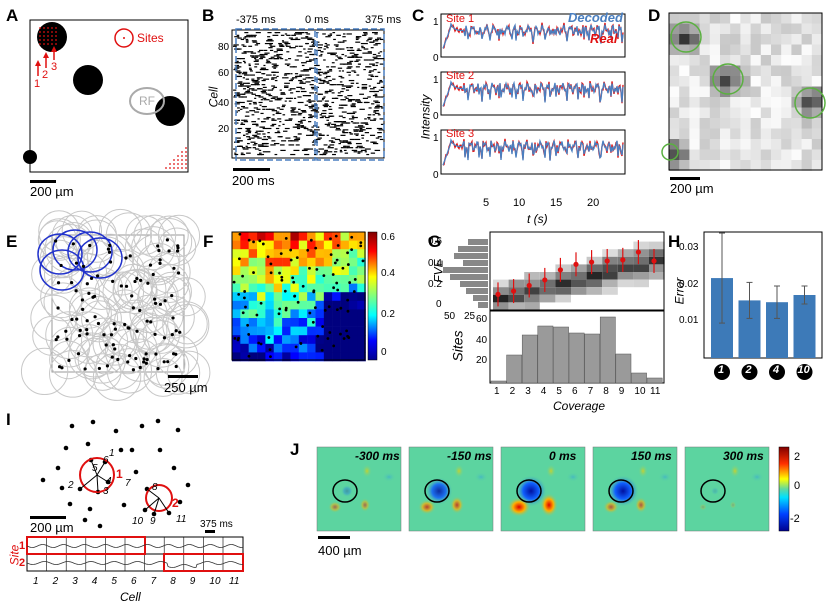 The image size is (830, 607). What do you see at coordinates (537, 219) in the screenshot?
I see `panel-c-xlabel: t (s)` at bounding box center [537, 219].